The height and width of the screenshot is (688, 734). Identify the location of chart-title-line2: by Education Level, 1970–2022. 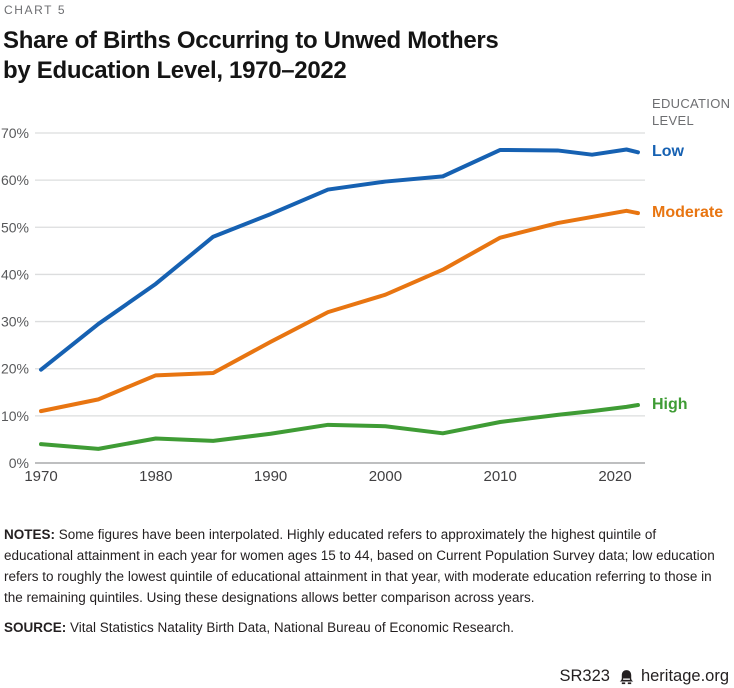
(175, 70).